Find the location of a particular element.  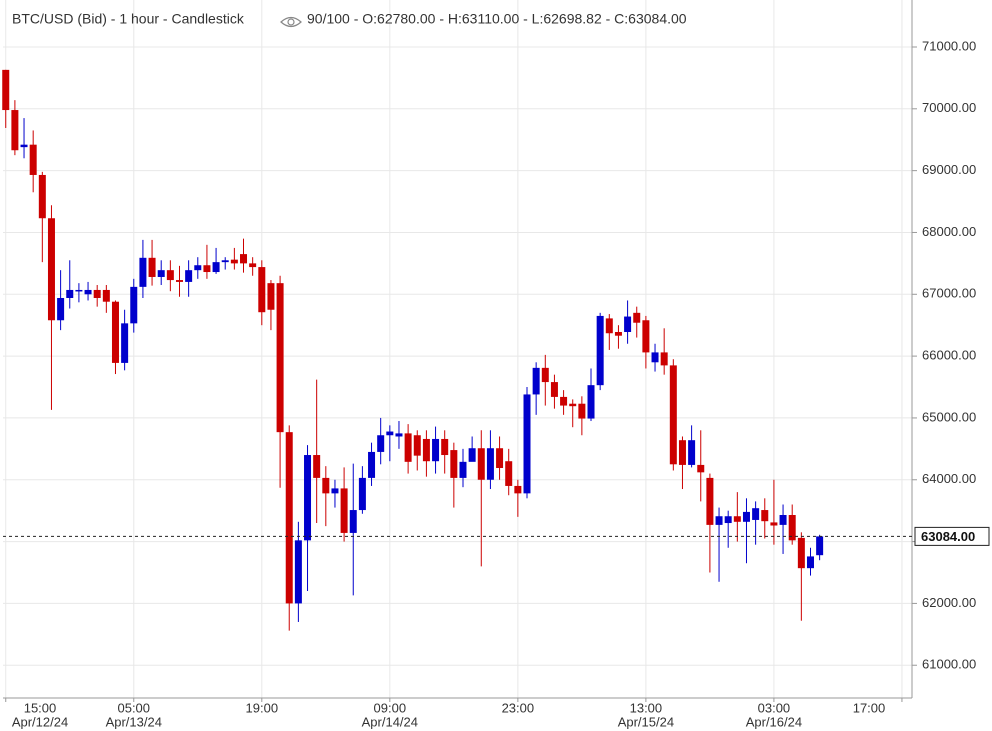

y-tick-label: 64000.00 is located at coordinates (949, 478).